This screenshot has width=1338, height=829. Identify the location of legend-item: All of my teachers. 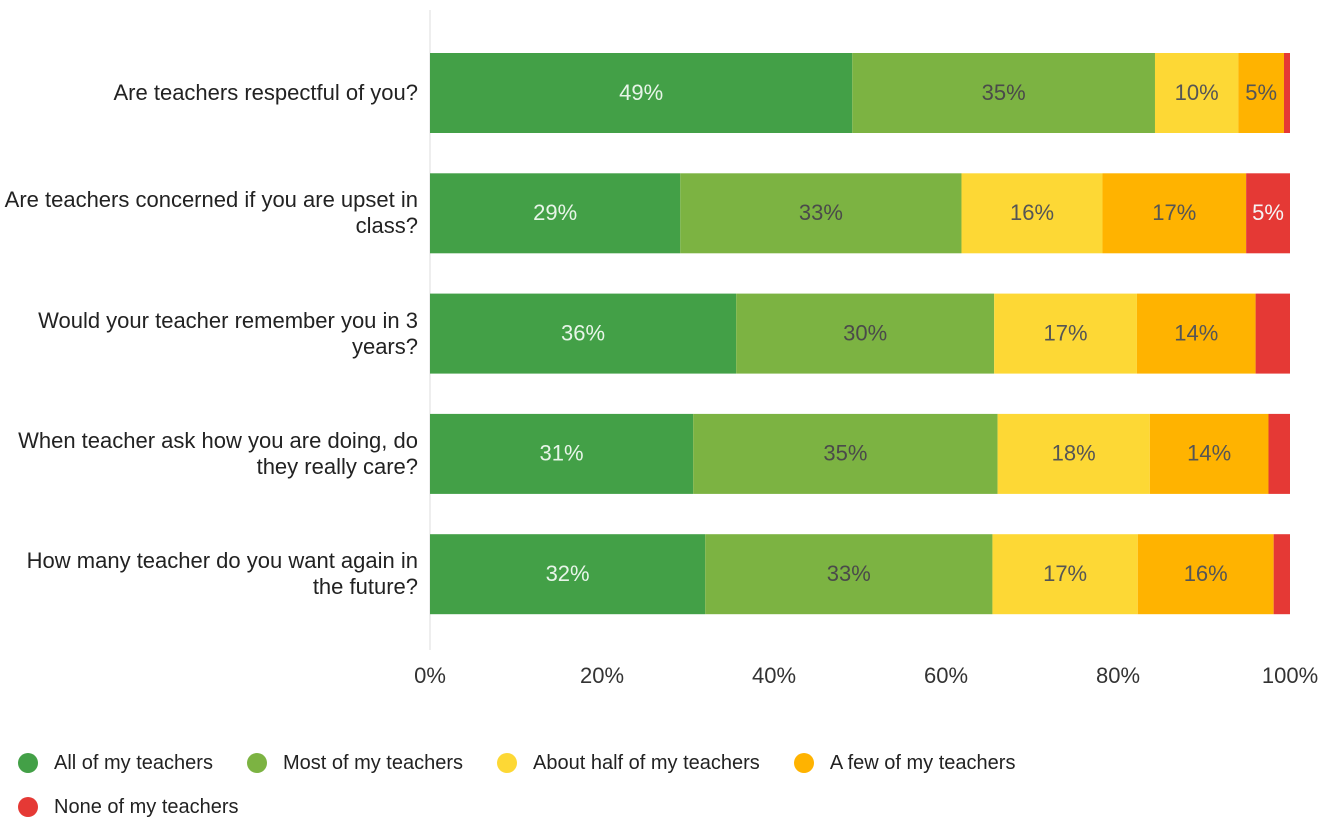
(115, 763).